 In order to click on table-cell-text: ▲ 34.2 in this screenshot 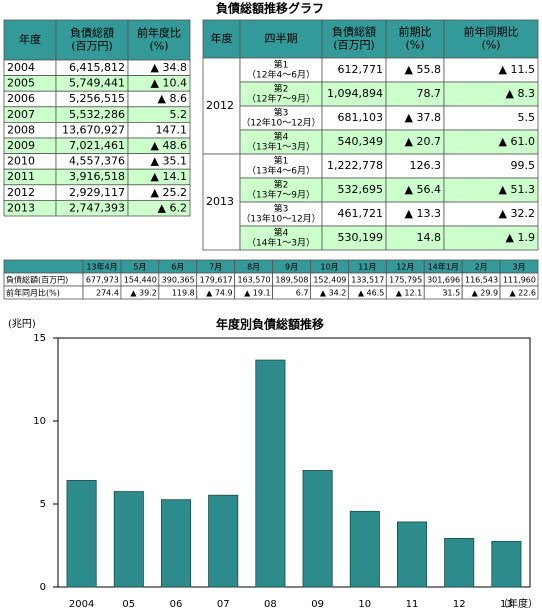, I will do `click(333, 293)`.